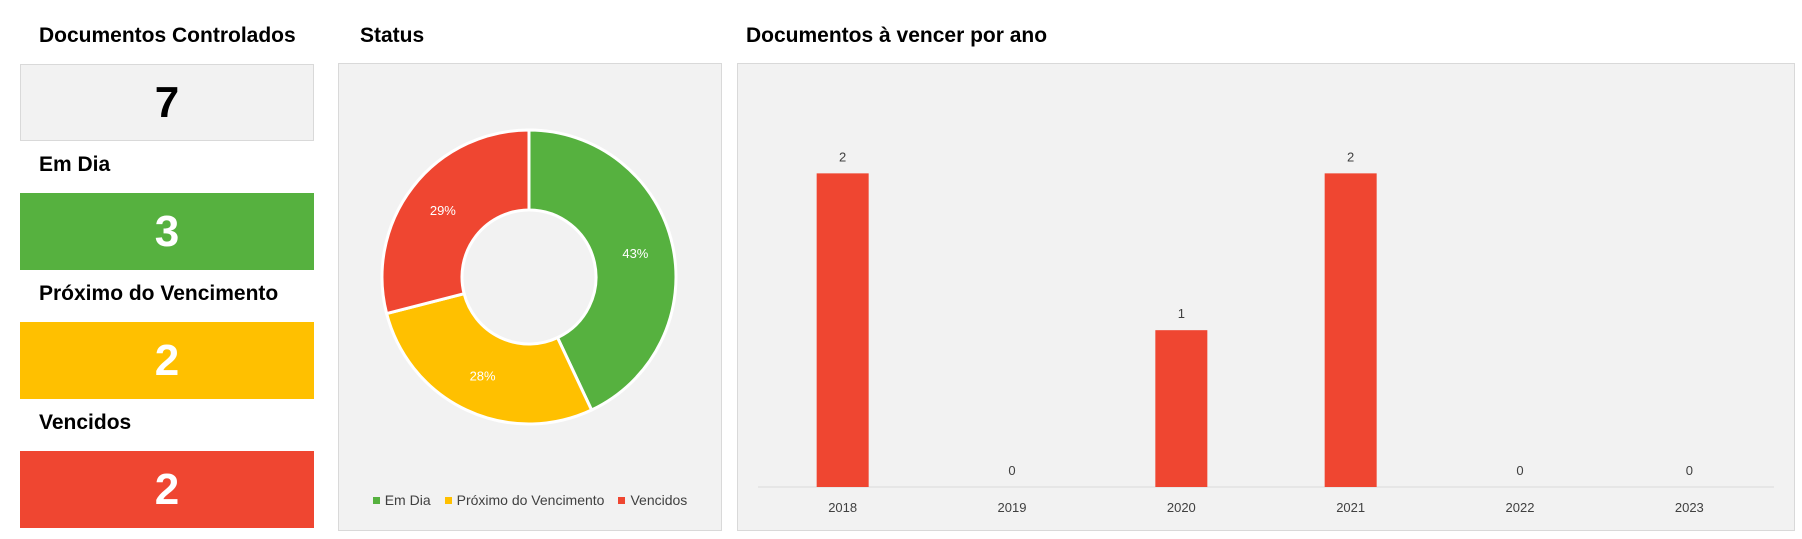 Image resolution: width=1802 pixels, height=539 pixels. I want to click on status-chart-legend: Em Dia Próximo do Vencimento Vencidos, so click(530, 500).